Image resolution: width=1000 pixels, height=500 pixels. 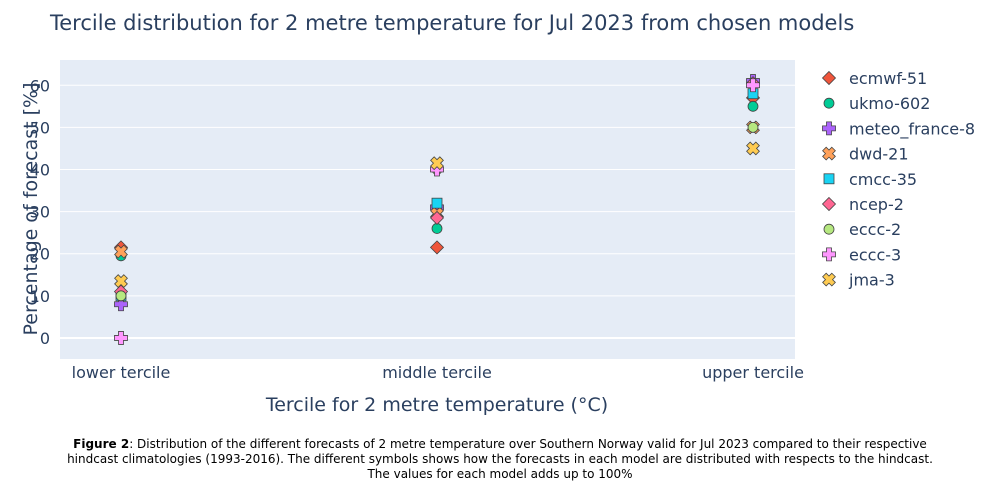 I want to click on y-tick-label: 0, so click(x=45, y=338).